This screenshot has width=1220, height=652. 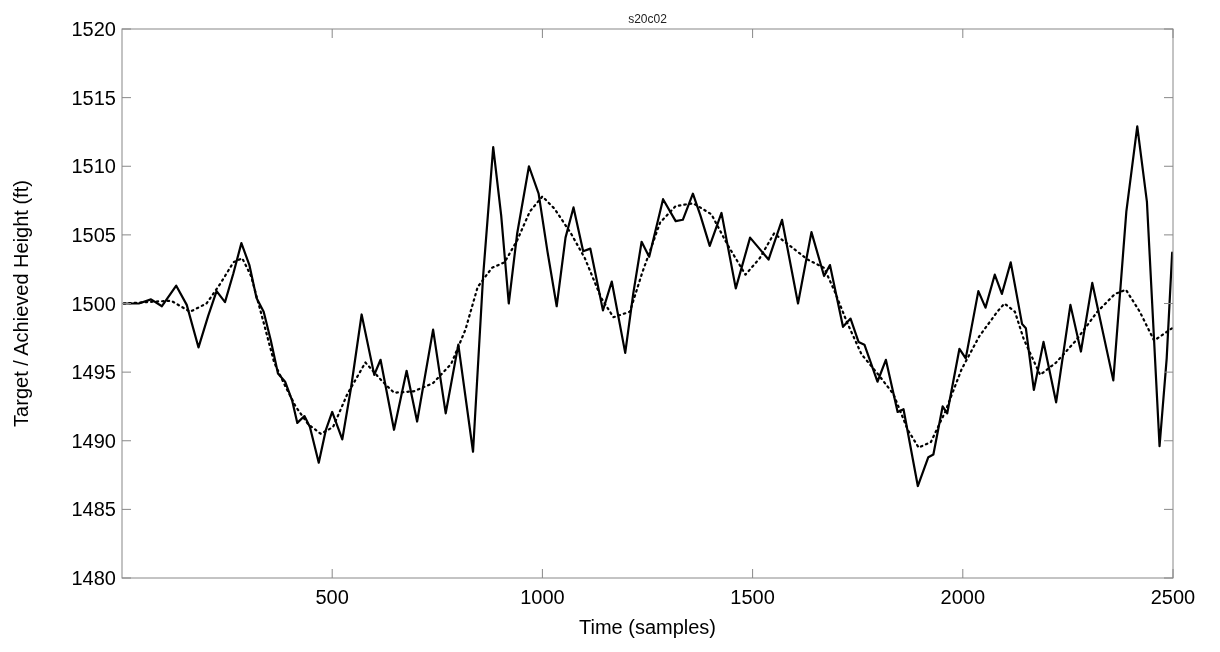 I want to click on y-axis-title: Target / Achieved Height (ft), so click(x=21, y=303).